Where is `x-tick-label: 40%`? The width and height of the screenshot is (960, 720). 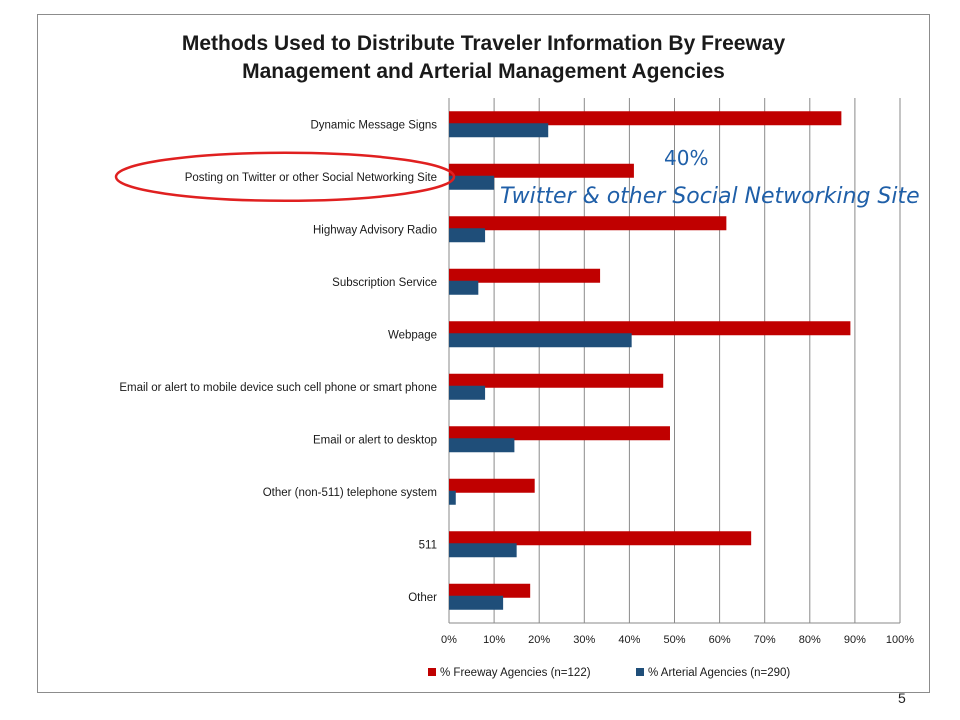 x-tick-label: 40% is located at coordinates (629, 640).